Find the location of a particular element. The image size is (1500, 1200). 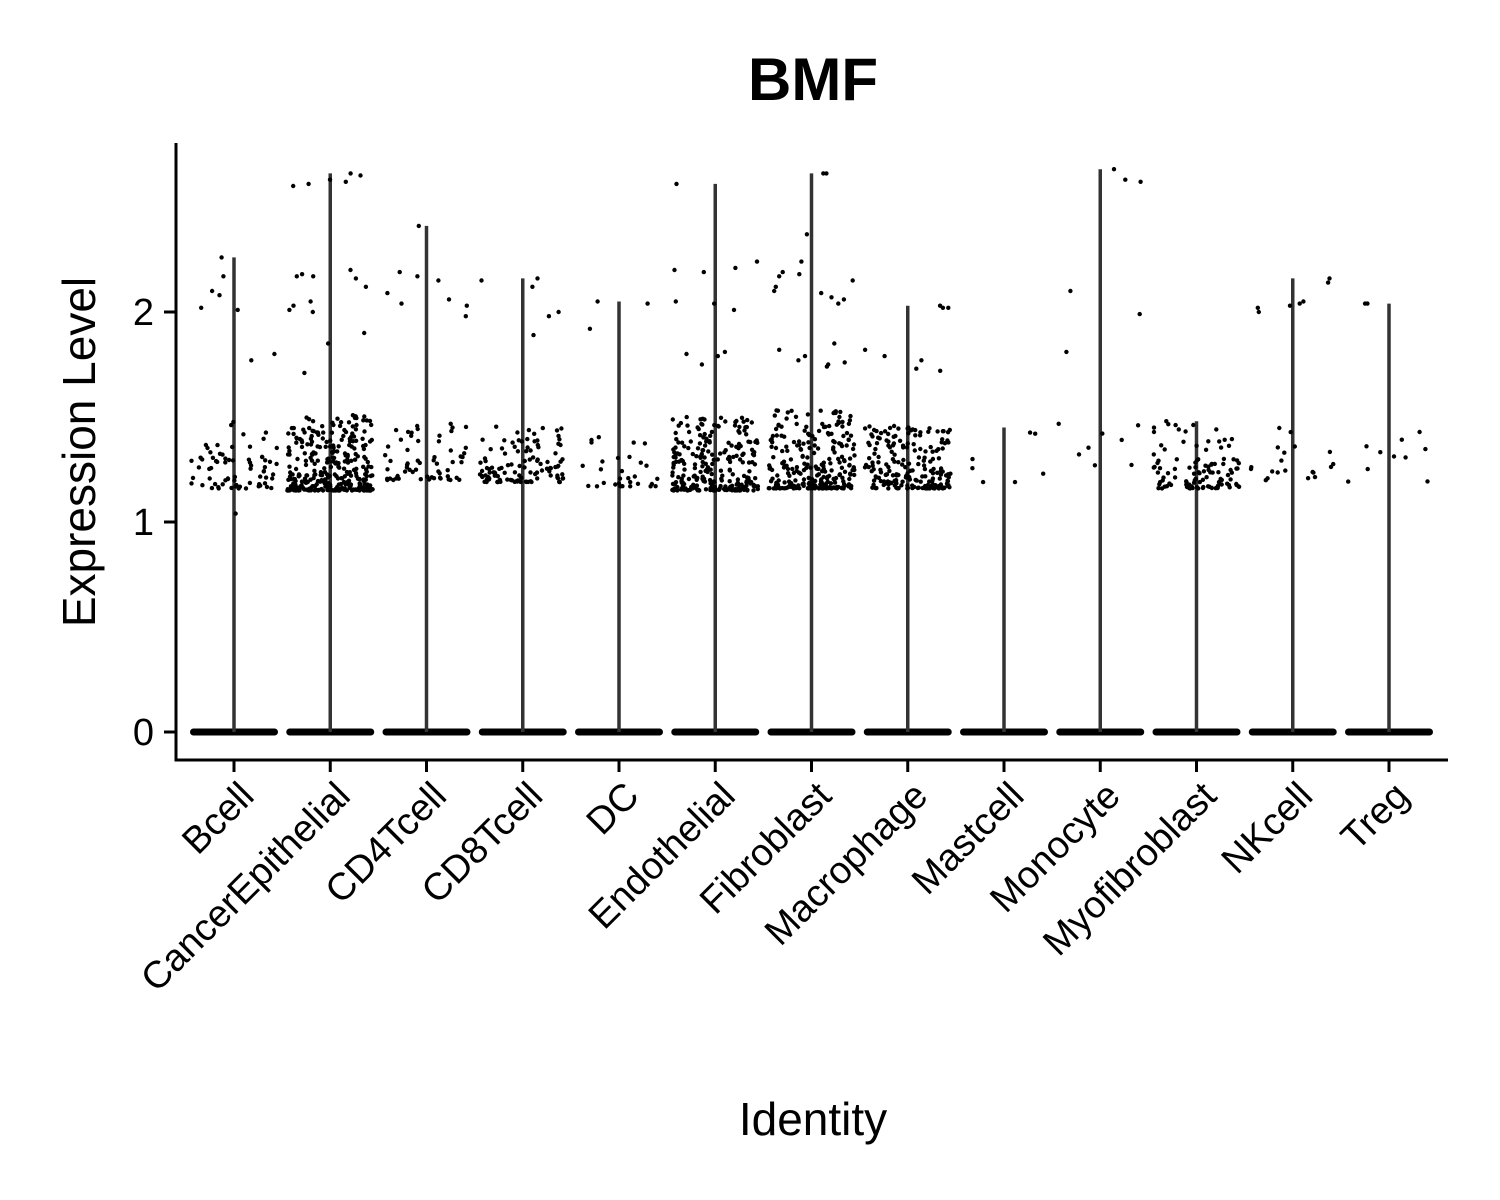

y-axis: 0 1 2 is located at coordinates (155, 451).